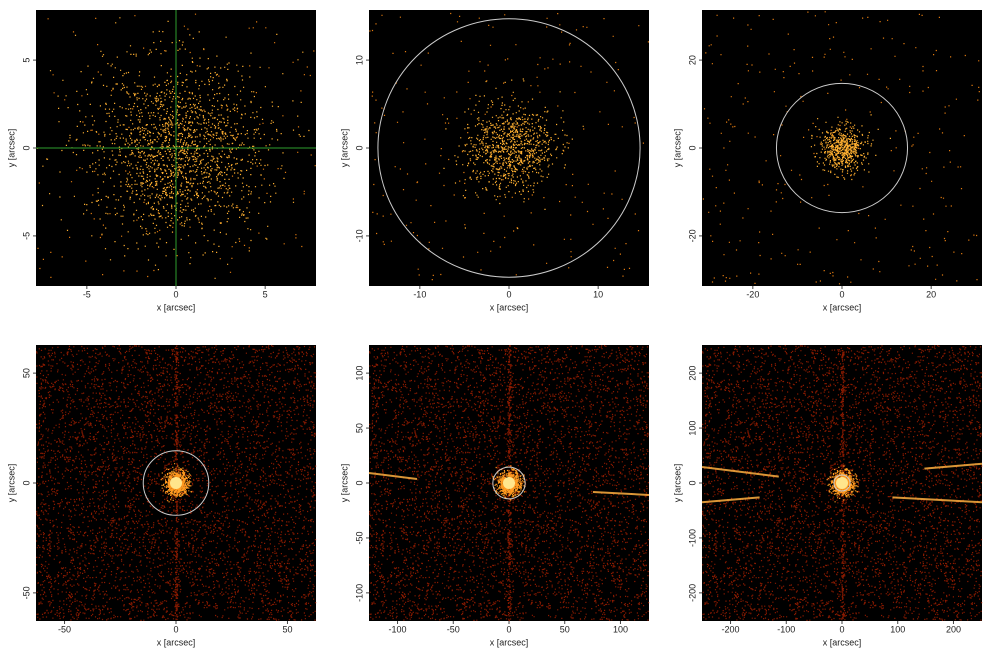 The width and height of the screenshot is (993, 659). What do you see at coordinates (598, 294) in the screenshot?
I see `x-tick-label: 10` at bounding box center [598, 294].